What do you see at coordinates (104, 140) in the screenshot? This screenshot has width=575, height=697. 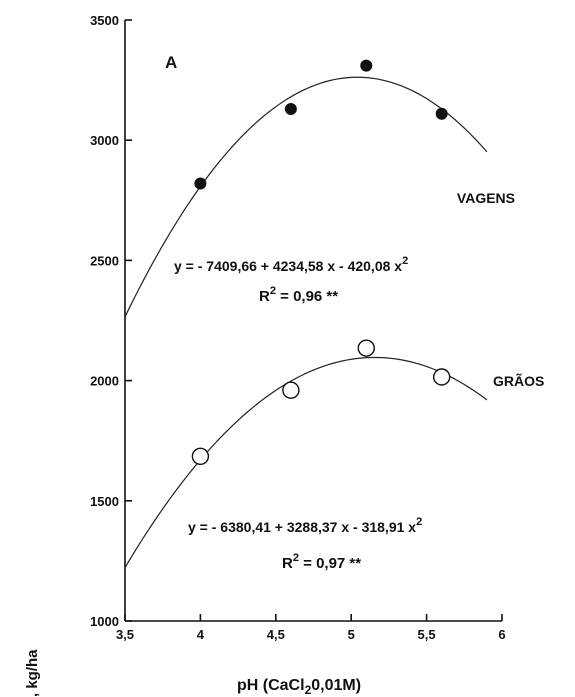 I see `y-tick-label: 3000` at bounding box center [104, 140].